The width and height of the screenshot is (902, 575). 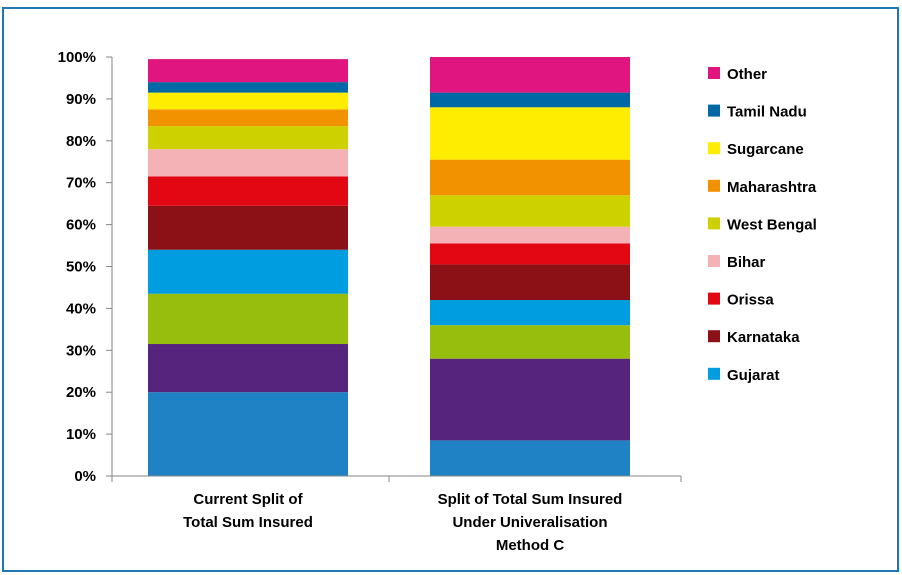 What do you see at coordinates (746, 262) in the screenshot?
I see `legend-label-bihar: Bihar` at bounding box center [746, 262].